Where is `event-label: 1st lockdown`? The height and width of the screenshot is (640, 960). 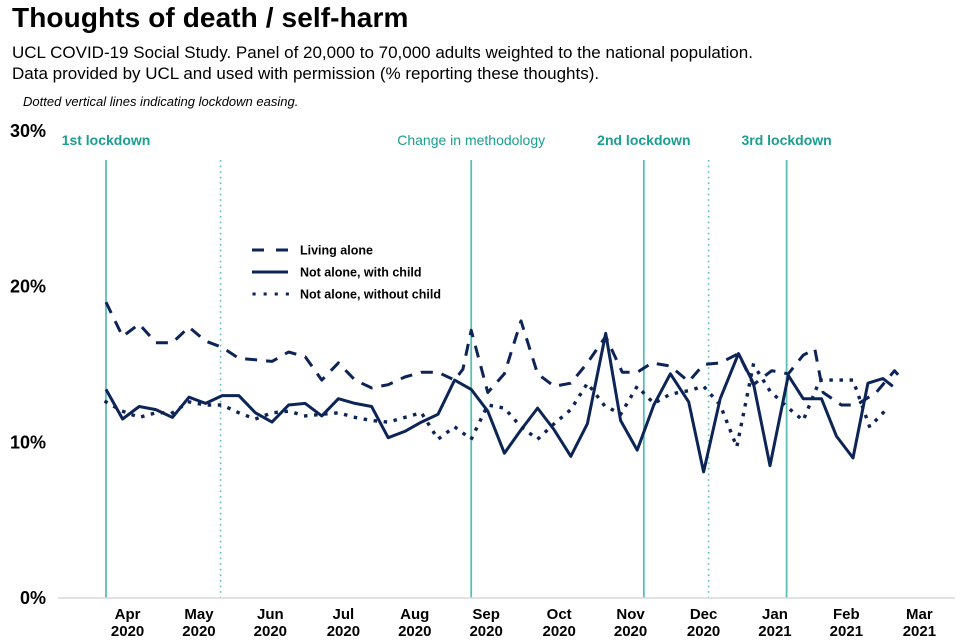 event-label: 1st lockdown is located at coordinates (106, 140).